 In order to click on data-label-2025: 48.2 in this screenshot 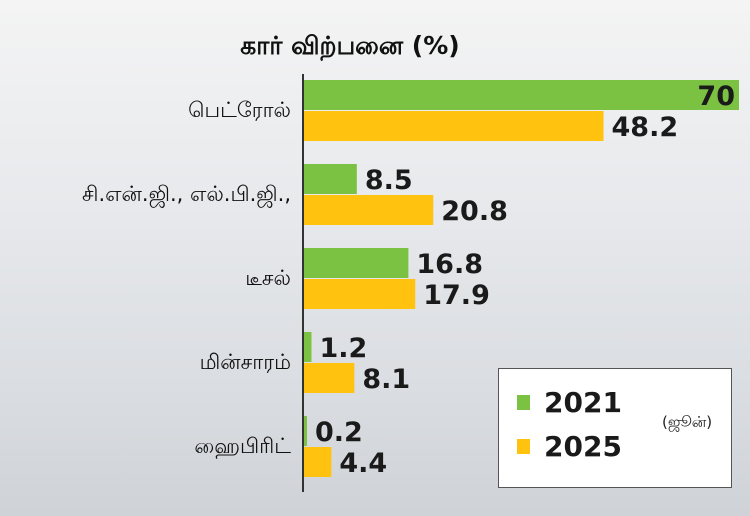, I will do `click(645, 127)`.